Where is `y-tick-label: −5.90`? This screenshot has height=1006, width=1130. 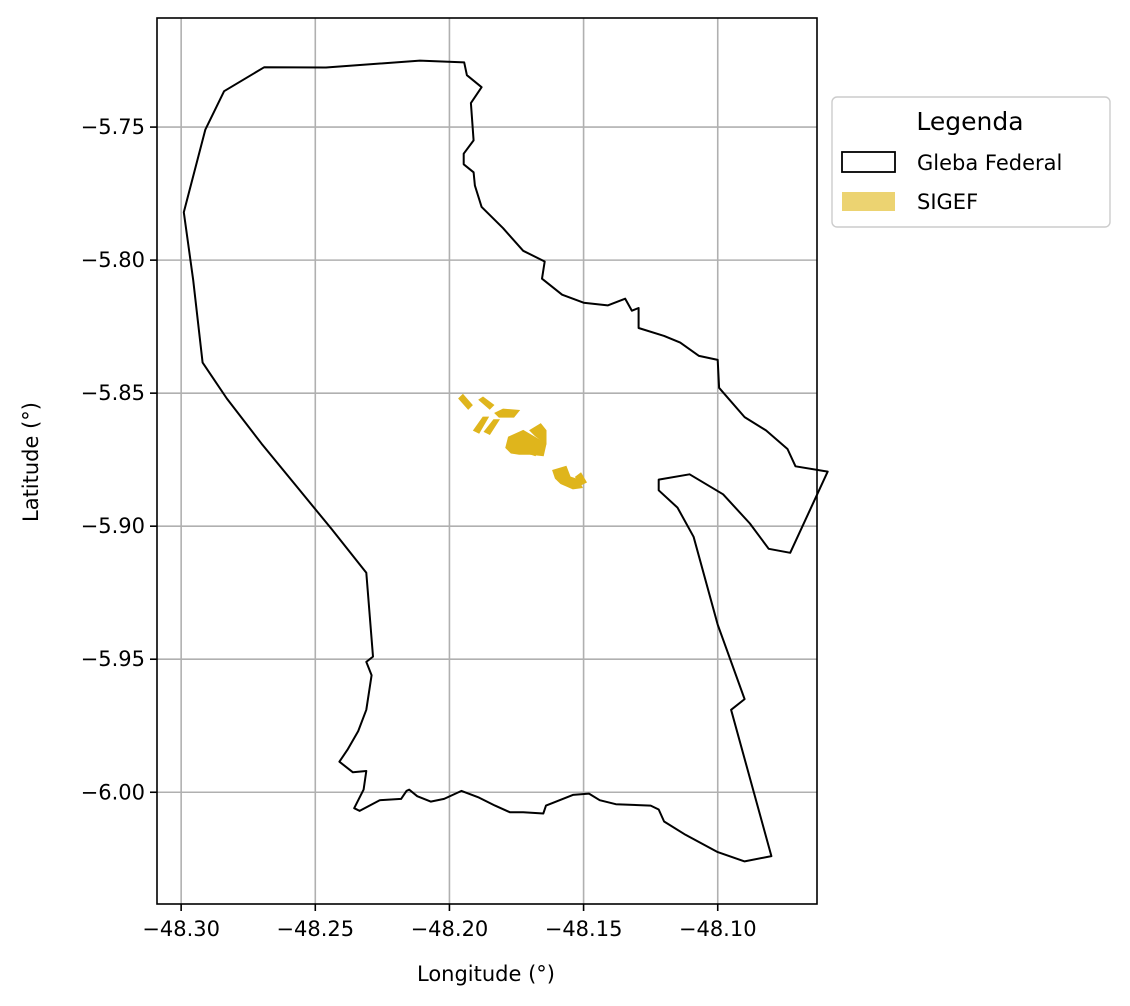
y-tick-label: −5.90 is located at coordinates (113, 526).